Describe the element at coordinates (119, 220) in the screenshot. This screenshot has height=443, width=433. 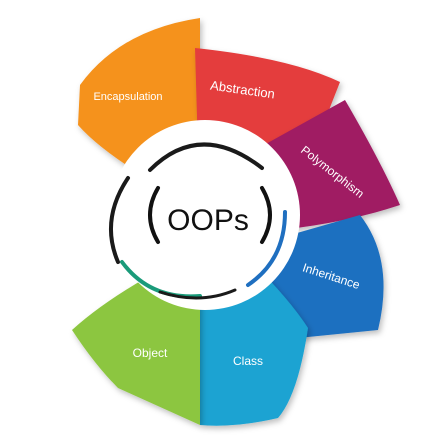
I see `ring-arc-left` at that location.